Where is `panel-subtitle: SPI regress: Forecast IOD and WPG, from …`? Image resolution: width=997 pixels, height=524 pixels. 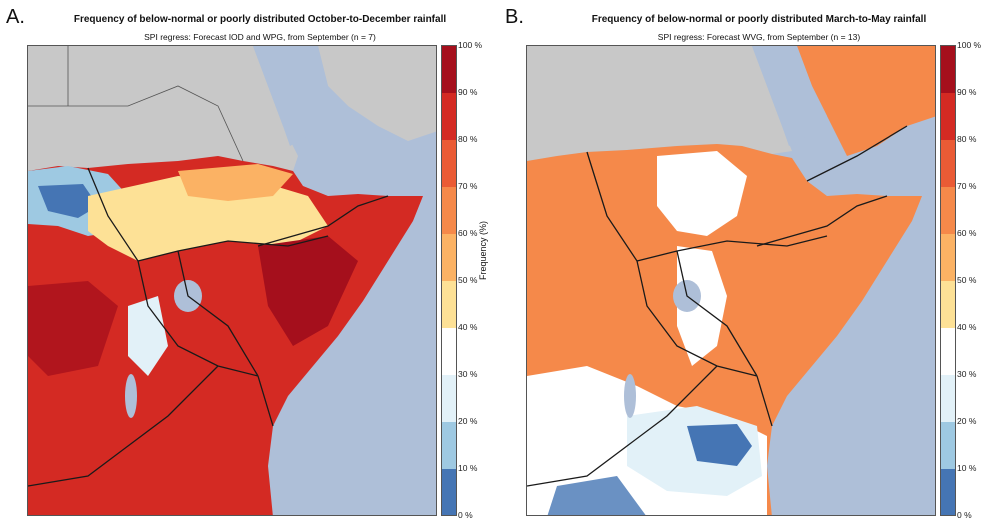 panel-subtitle: SPI regress: Forecast IOD and WPG, from … is located at coordinates (260, 37).